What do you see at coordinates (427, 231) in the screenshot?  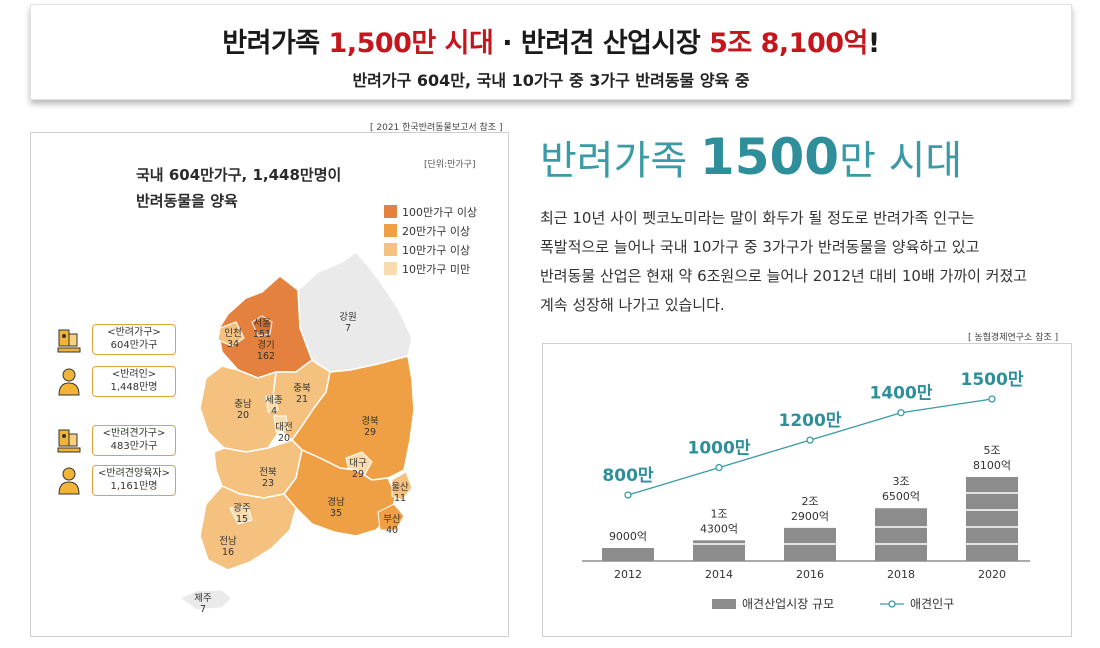 I see `legend-item: 20만가구 이상` at bounding box center [427, 231].